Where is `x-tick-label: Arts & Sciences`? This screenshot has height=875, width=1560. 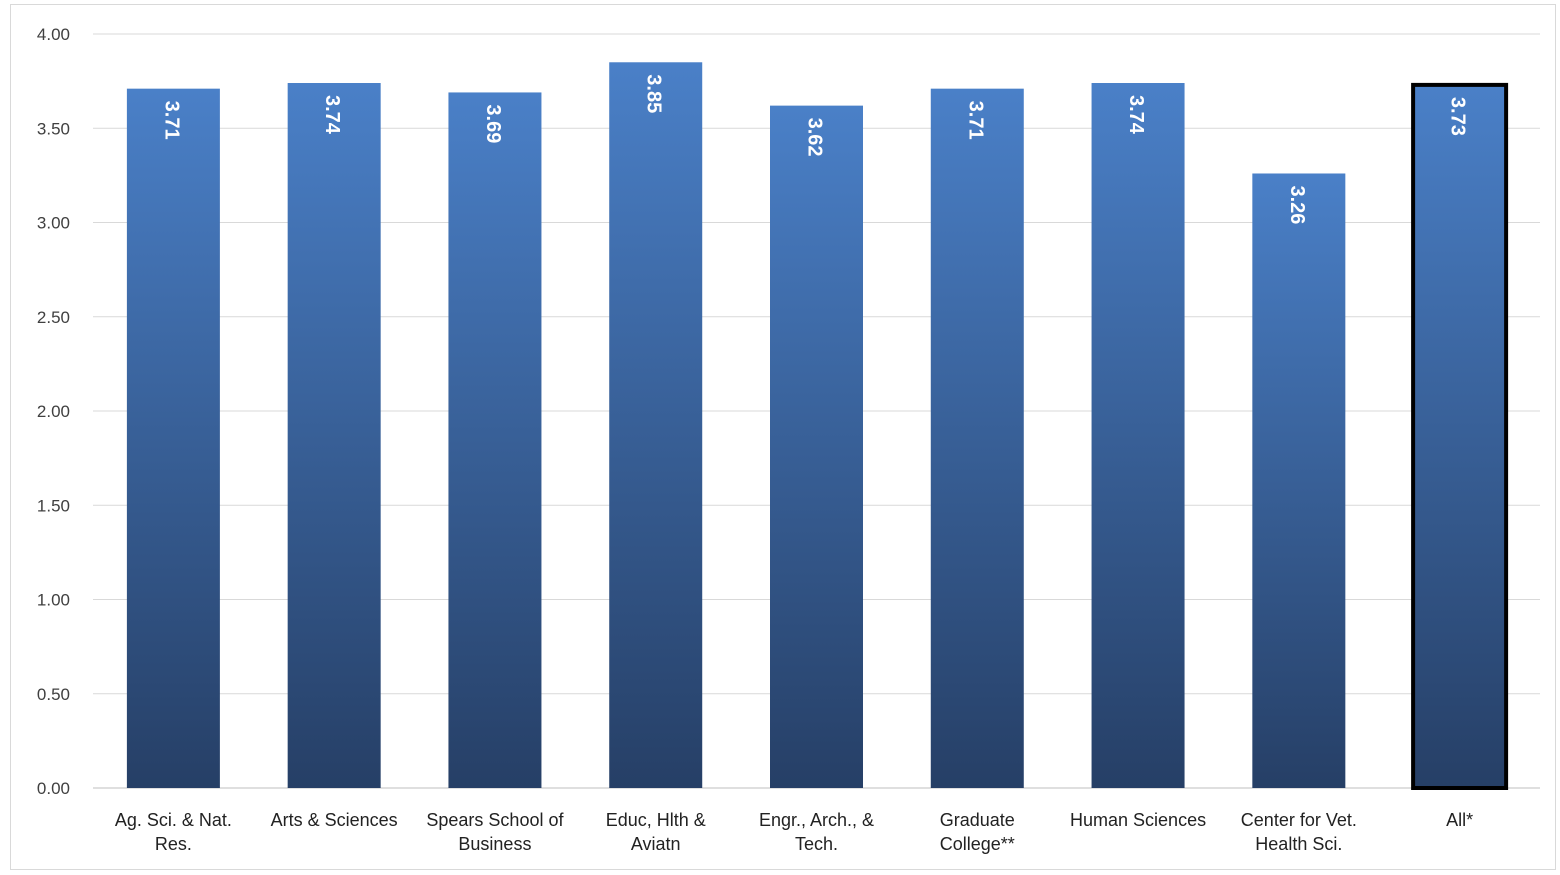
x-tick-label: Arts & Sciences is located at coordinates (334, 820).